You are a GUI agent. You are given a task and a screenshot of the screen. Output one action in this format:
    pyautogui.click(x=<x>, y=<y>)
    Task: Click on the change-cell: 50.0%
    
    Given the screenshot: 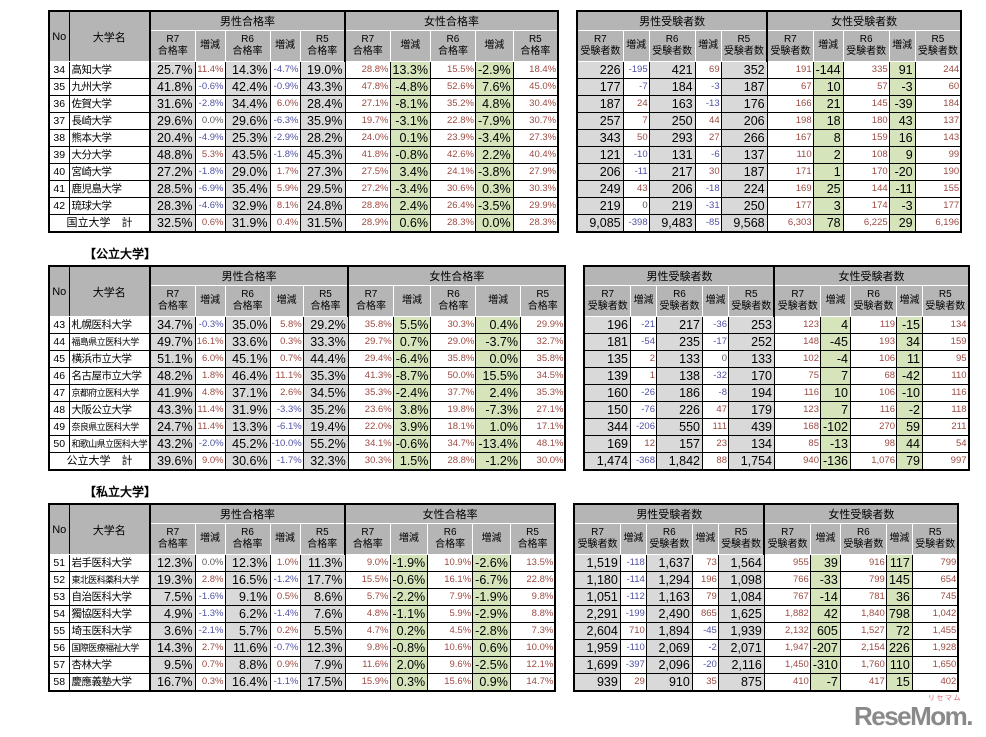 What is the action you would take?
    pyautogui.click(x=453, y=376)
    